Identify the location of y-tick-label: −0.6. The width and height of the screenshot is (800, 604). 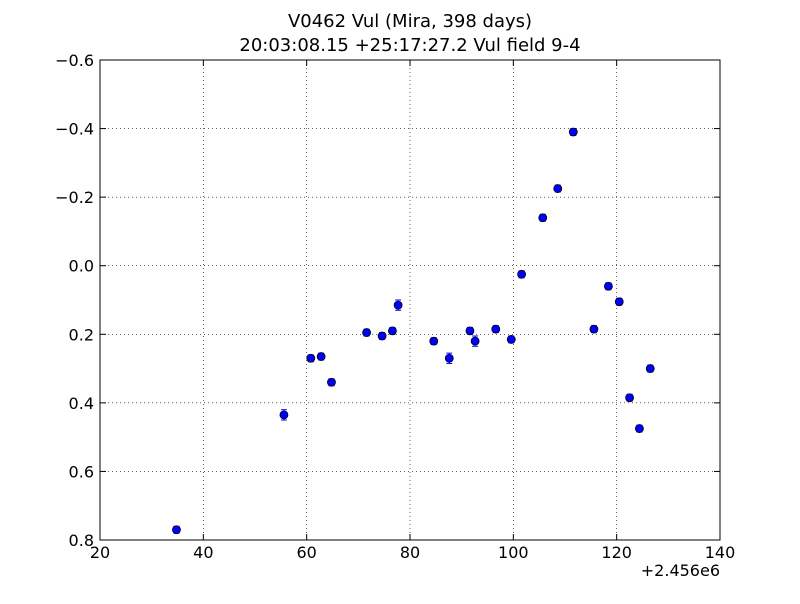
(74, 60).